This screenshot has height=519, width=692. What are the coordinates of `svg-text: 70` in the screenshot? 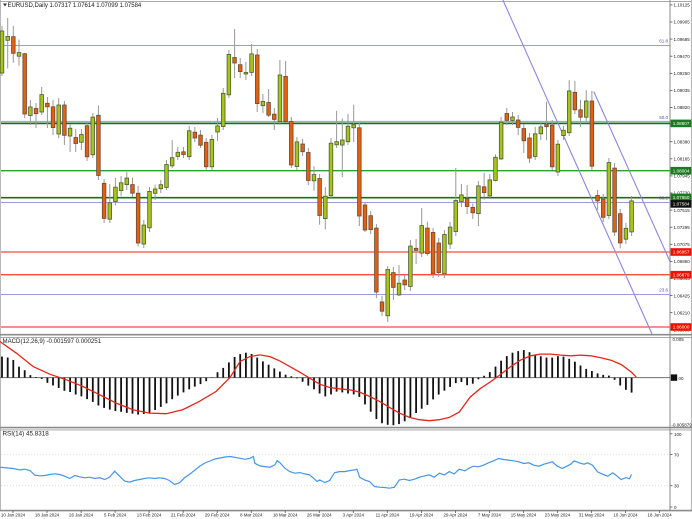 It's located at (677, 455).